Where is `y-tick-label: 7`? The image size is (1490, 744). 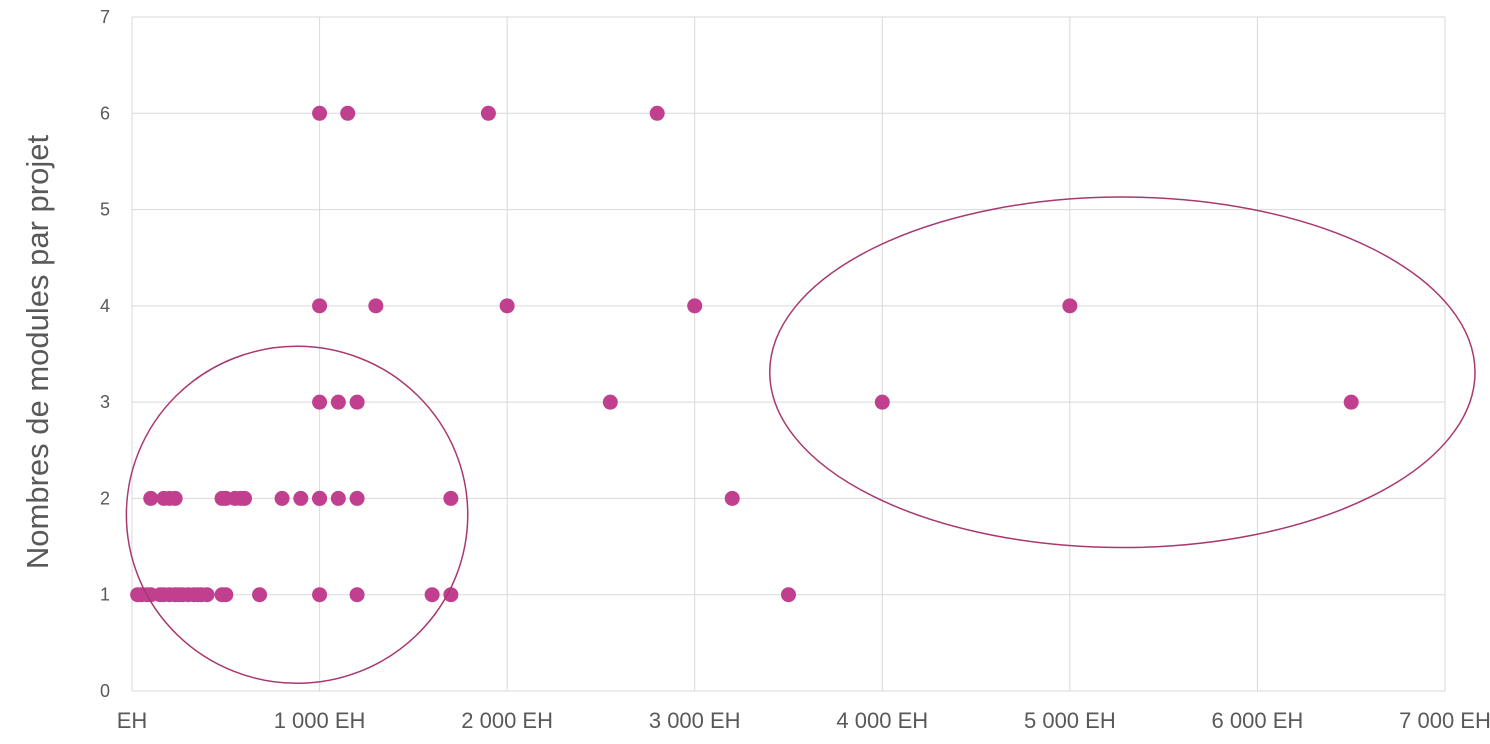
y-tick-label: 7 is located at coordinates (105, 17).